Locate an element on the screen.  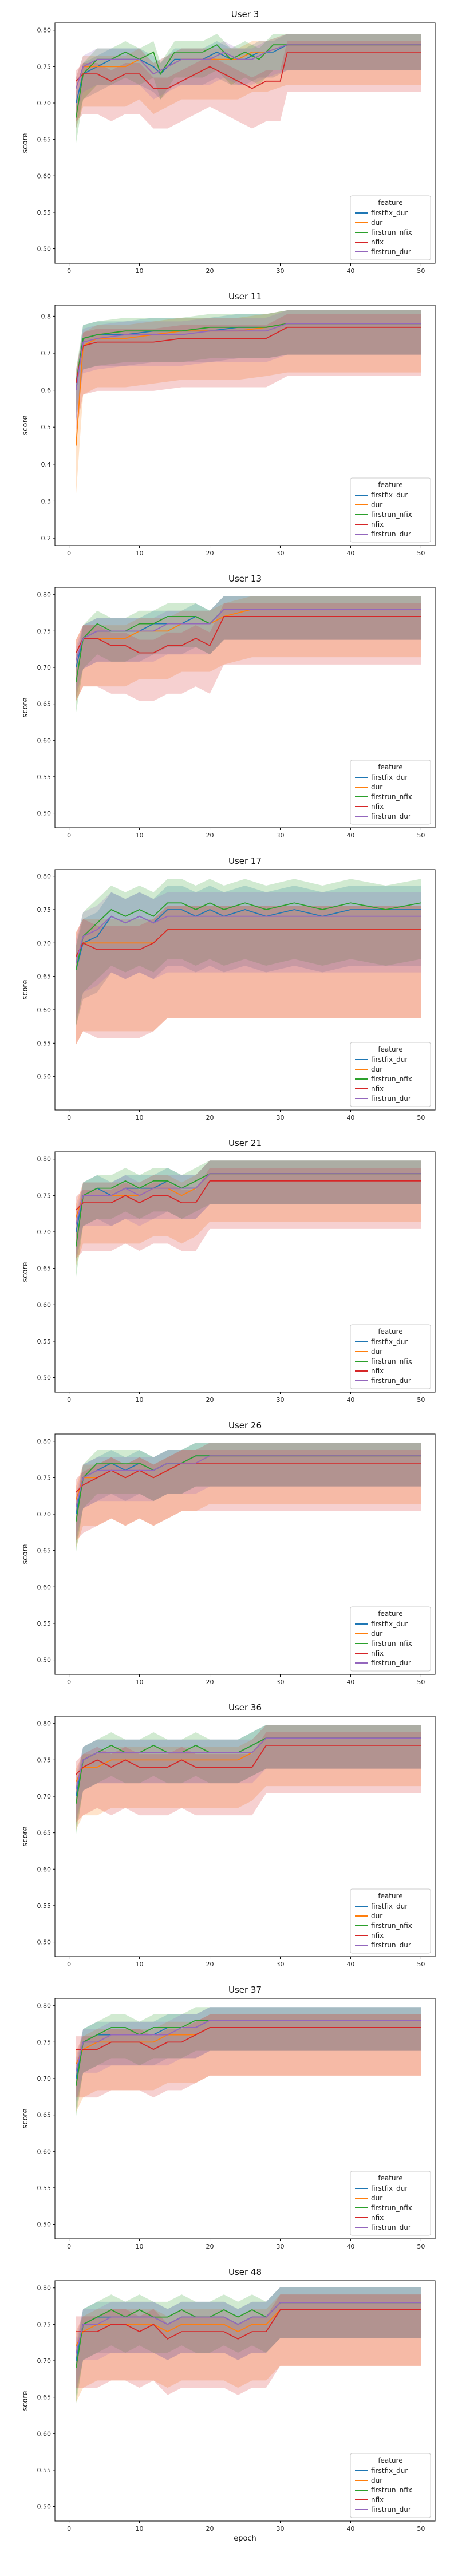
y-axis-label: score is located at coordinates (25, 1837).